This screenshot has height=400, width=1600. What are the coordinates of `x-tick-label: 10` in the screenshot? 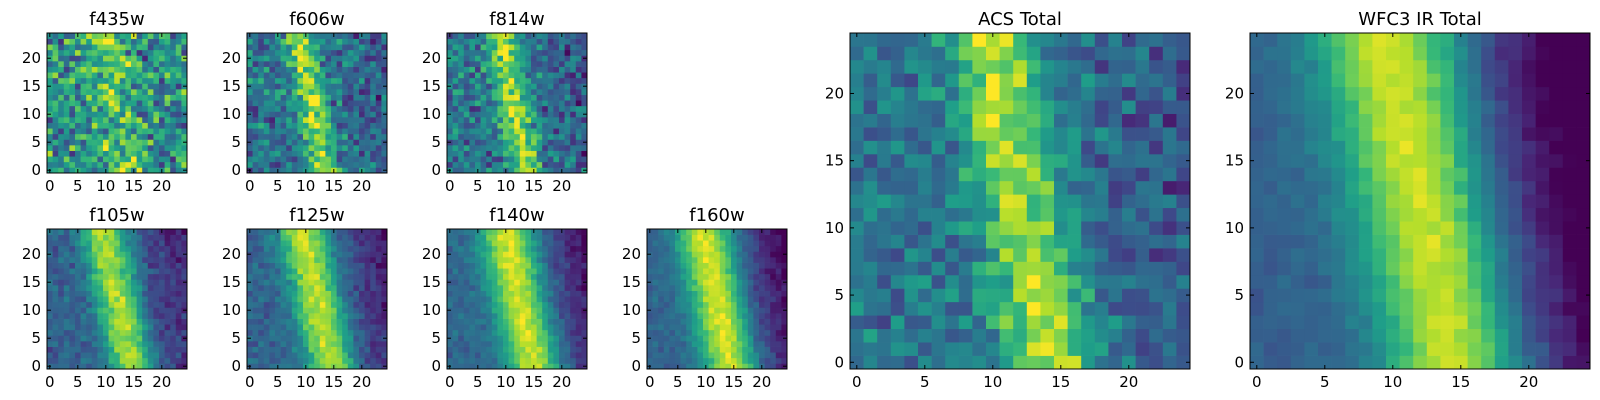 It's located at (705, 382).